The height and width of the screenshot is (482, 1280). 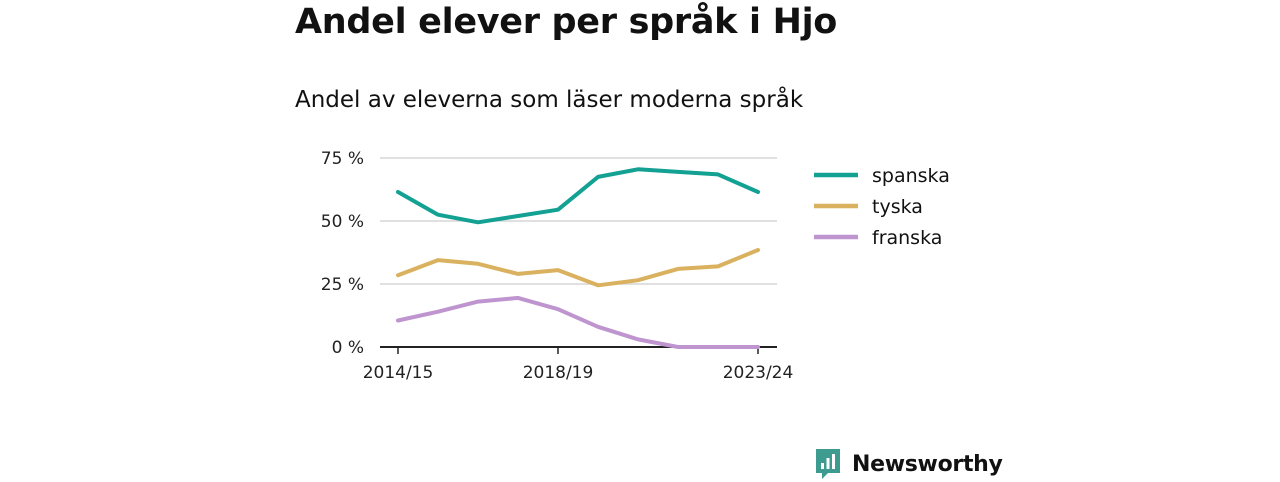 What do you see at coordinates (342, 159) in the screenshot?
I see `y-tick-label: 75 %` at bounding box center [342, 159].